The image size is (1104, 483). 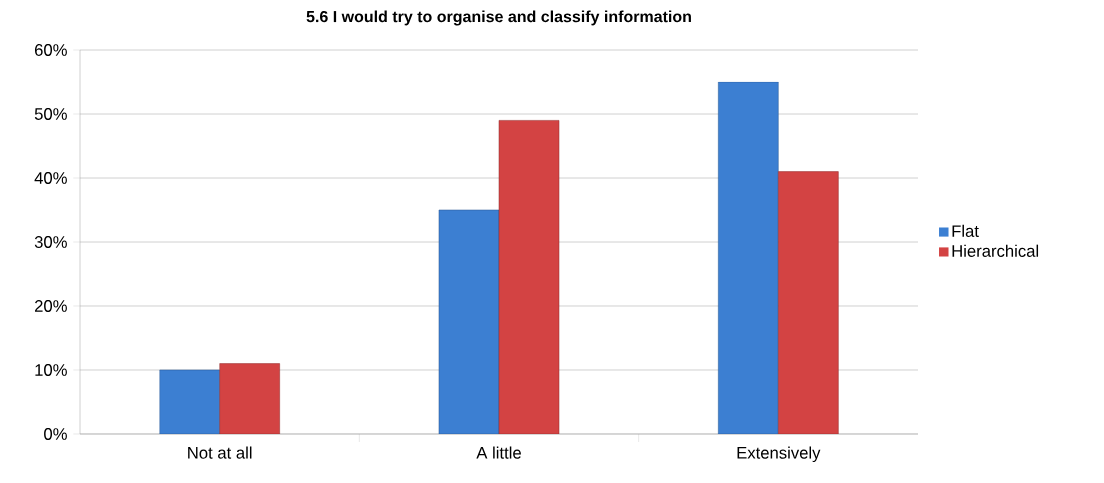 I want to click on y-tick-label: 40%, so click(x=50, y=178).